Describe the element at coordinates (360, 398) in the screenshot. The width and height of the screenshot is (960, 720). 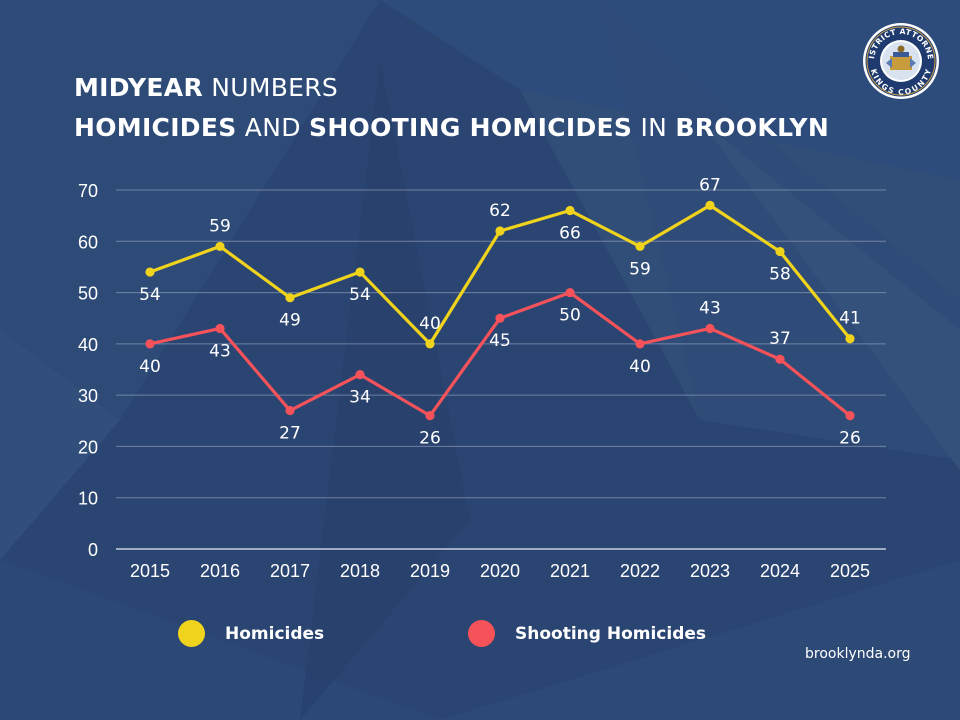
I see `data-label-shooting-homicides: 34` at that location.